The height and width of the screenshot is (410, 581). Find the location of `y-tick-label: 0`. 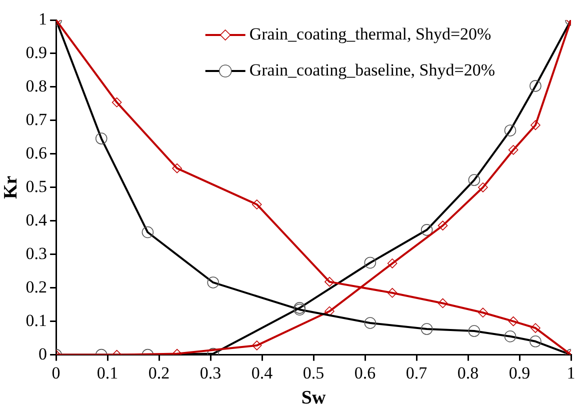

y-tick-label: 0 is located at coordinates (43, 354).